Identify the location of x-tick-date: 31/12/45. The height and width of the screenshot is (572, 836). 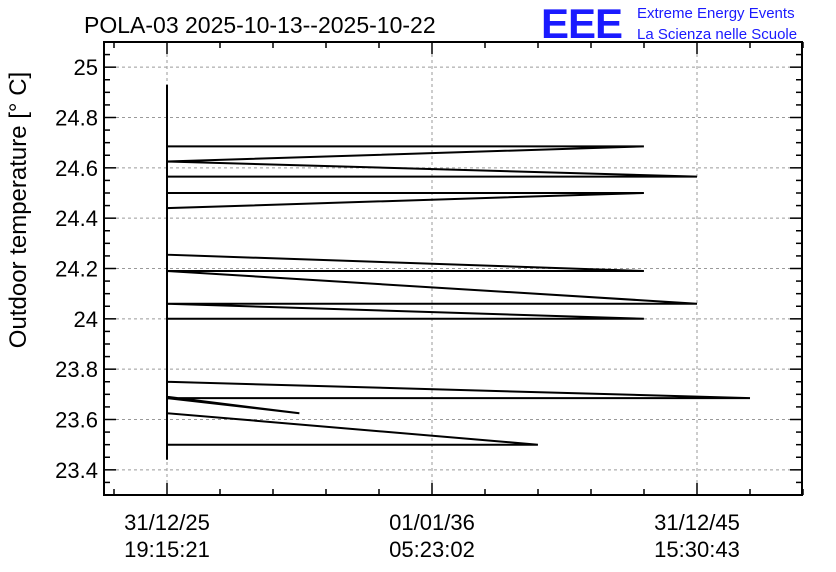
(697, 522).